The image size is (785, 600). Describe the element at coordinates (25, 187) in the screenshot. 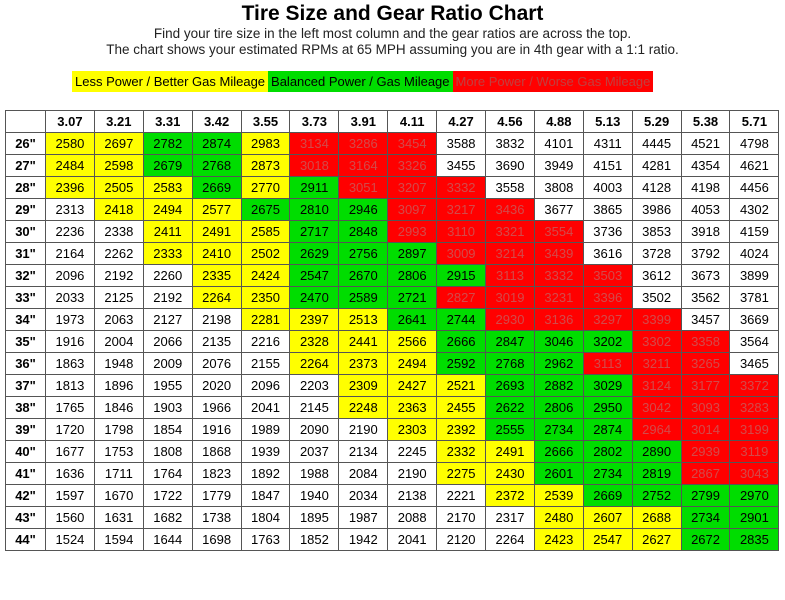

I see `tire-size-header: 28"` at that location.